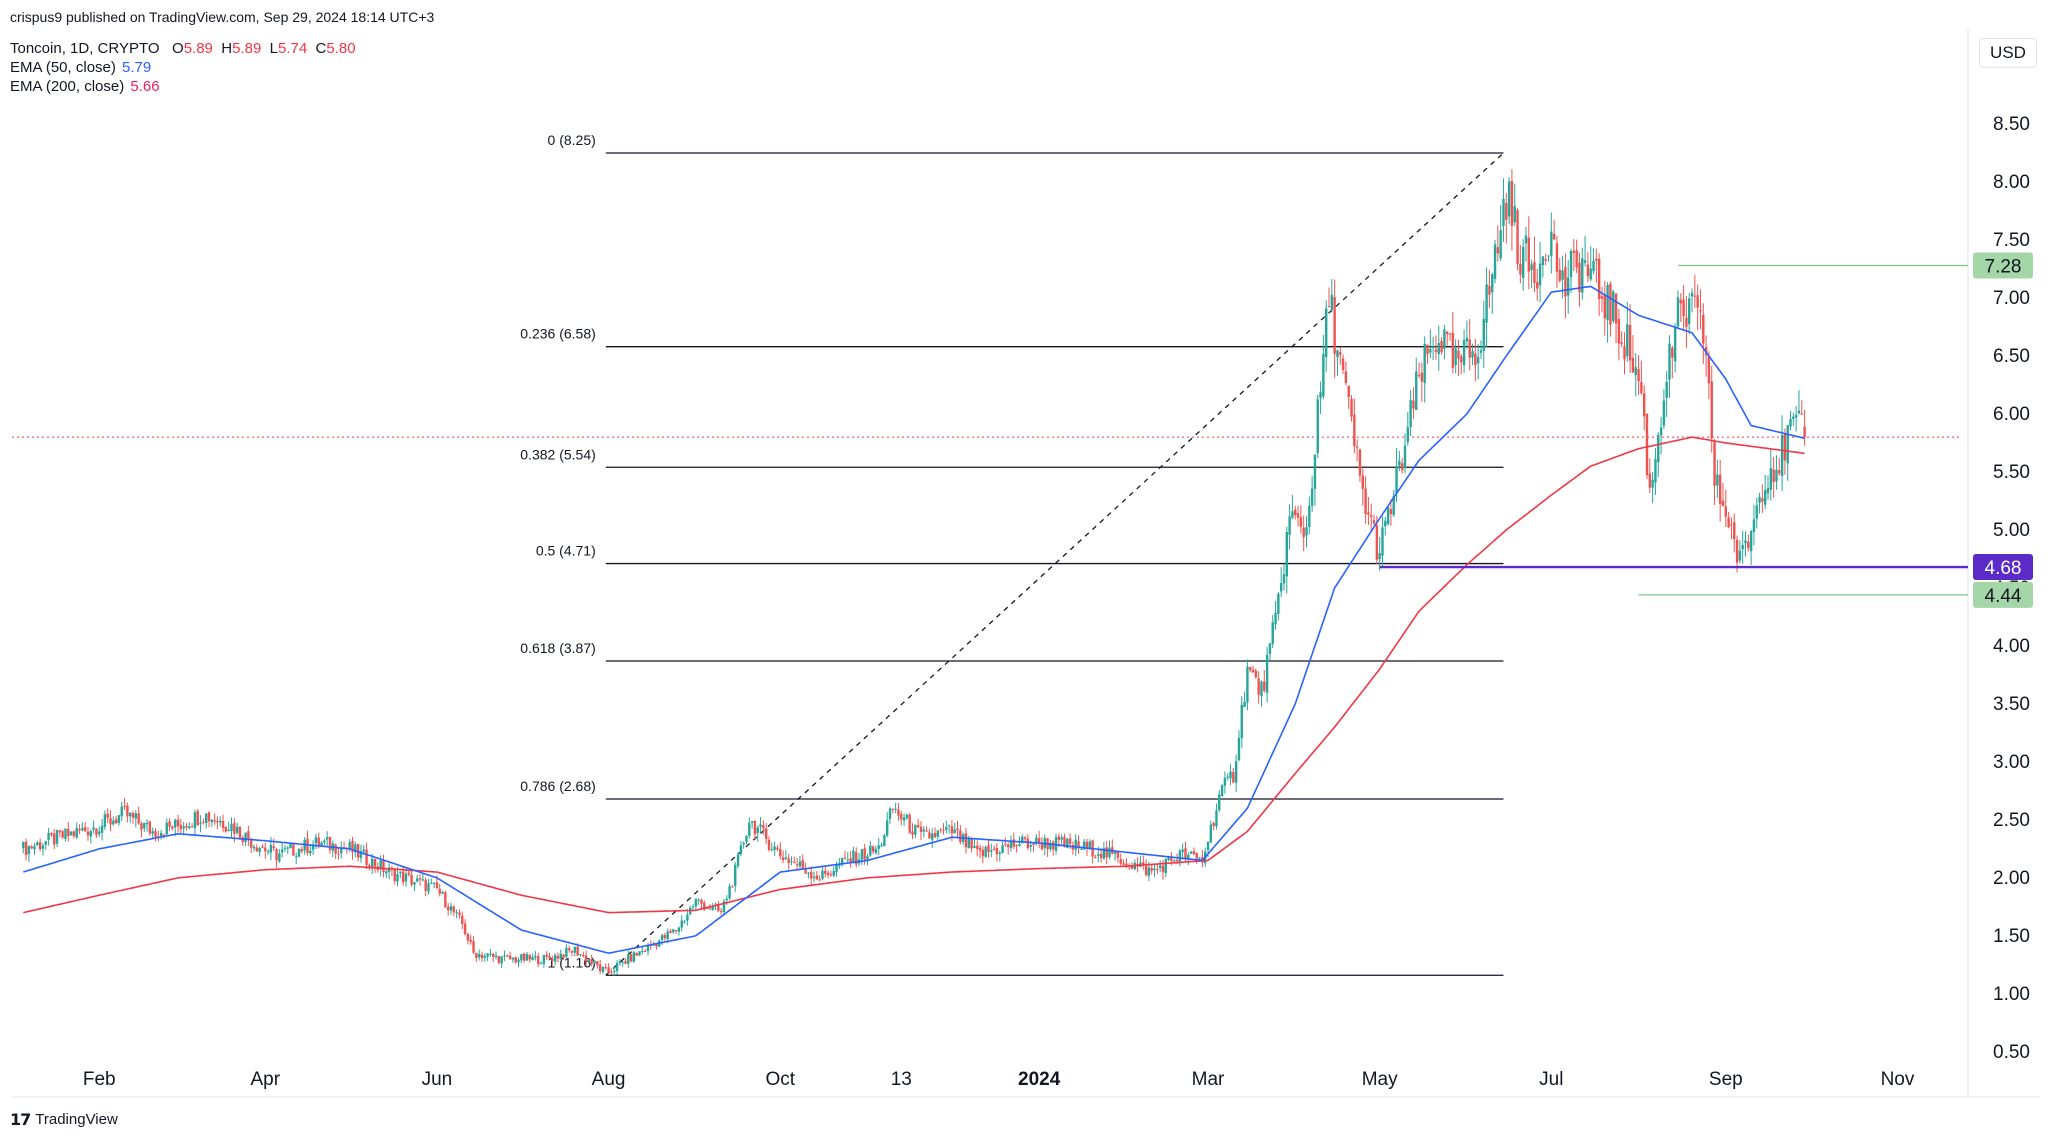 This screenshot has height=1136, width=2048. I want to click on ohlc-close: C5.80, so click(335, 48).